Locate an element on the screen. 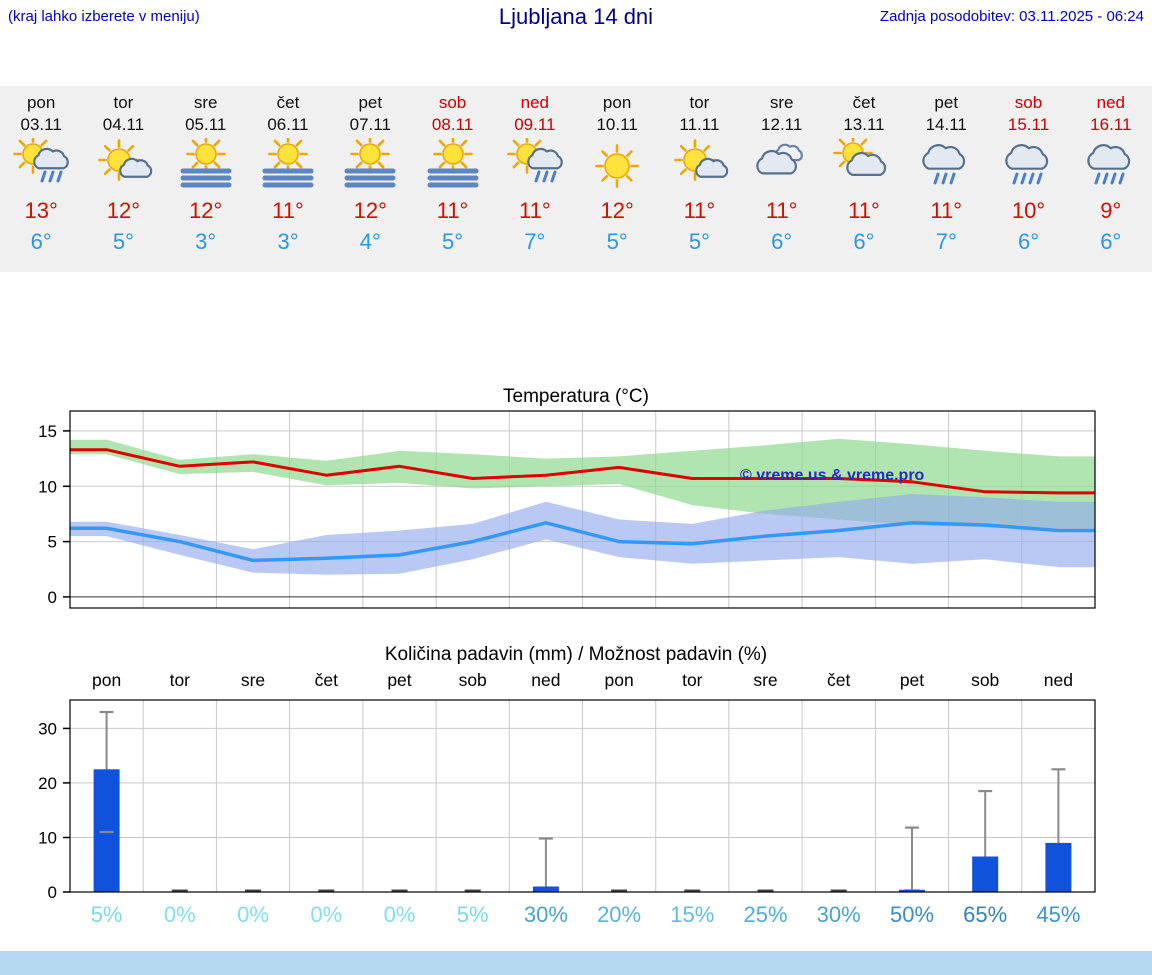 The width and height of the screenshot is (1152, 975). day-name: sre is located at coordinates (205, 102).